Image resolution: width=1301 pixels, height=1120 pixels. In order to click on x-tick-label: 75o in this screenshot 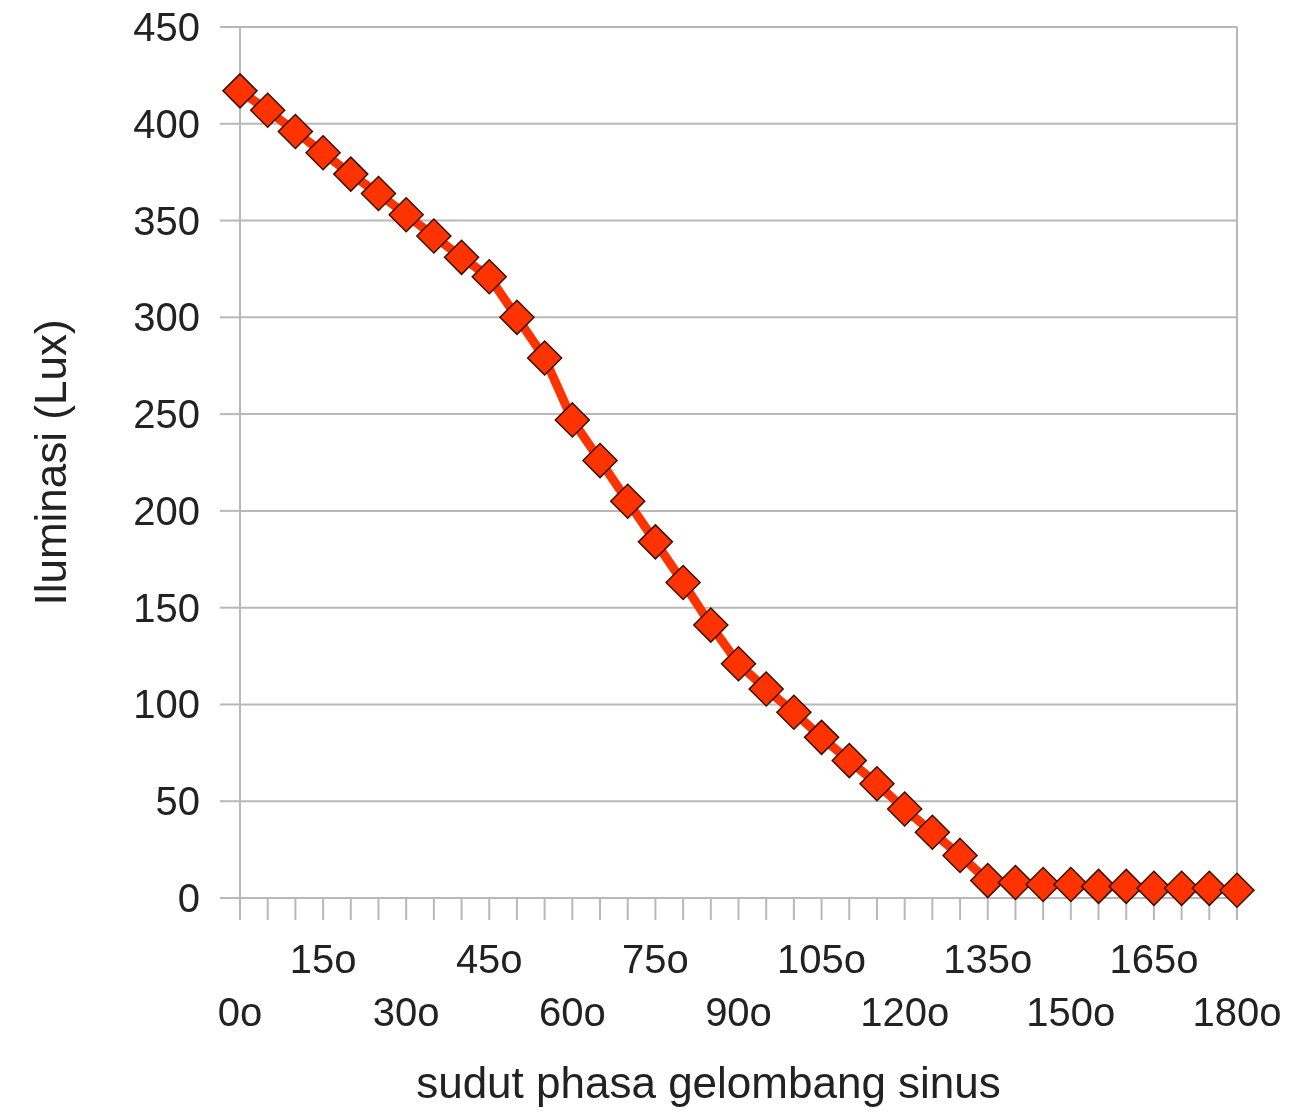, I will do `click(655, 959)`.